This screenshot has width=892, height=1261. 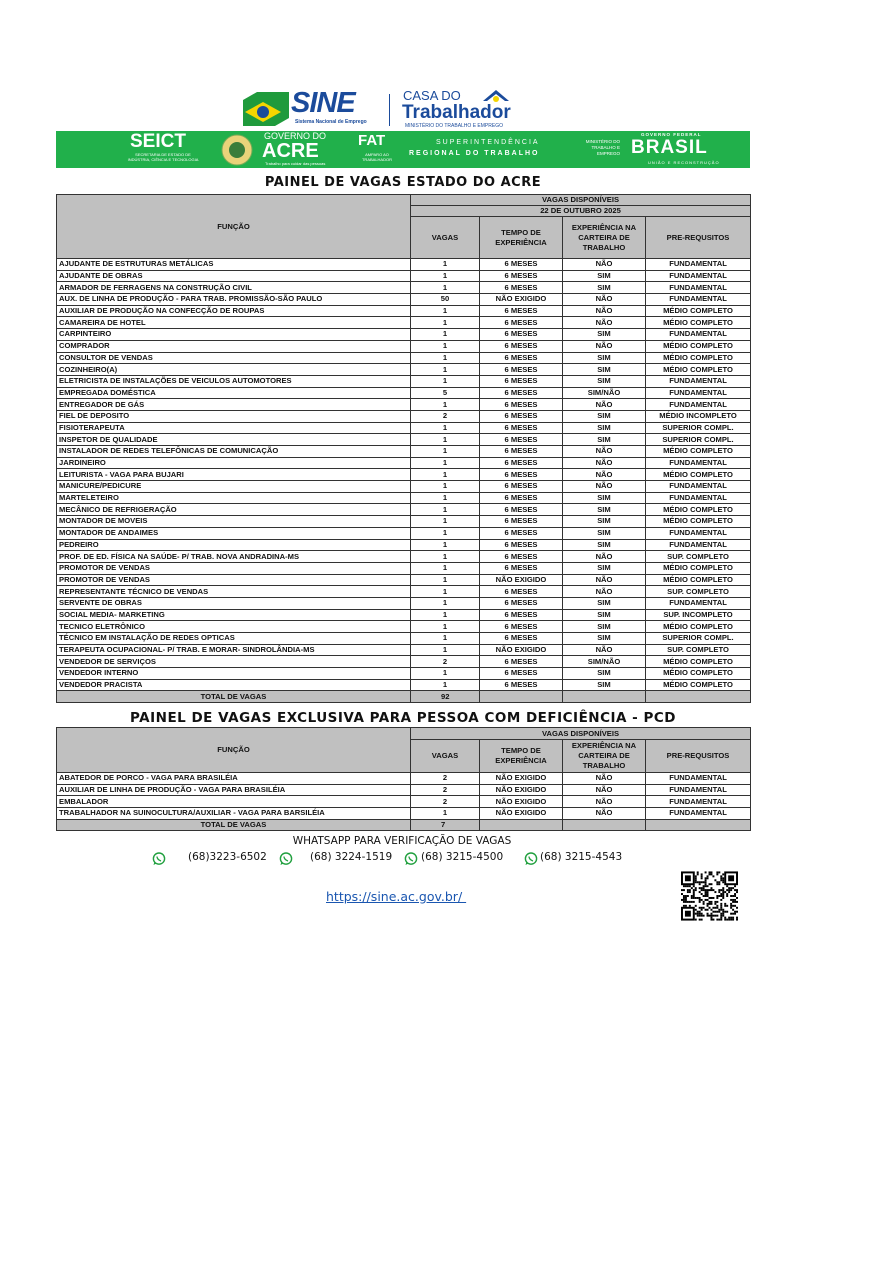 What do you see at coordinates (233, 626) in the screenshot?
I see `cell-funcao: TECNICO ELETRÔNICO` at bounding box center [233, 626].